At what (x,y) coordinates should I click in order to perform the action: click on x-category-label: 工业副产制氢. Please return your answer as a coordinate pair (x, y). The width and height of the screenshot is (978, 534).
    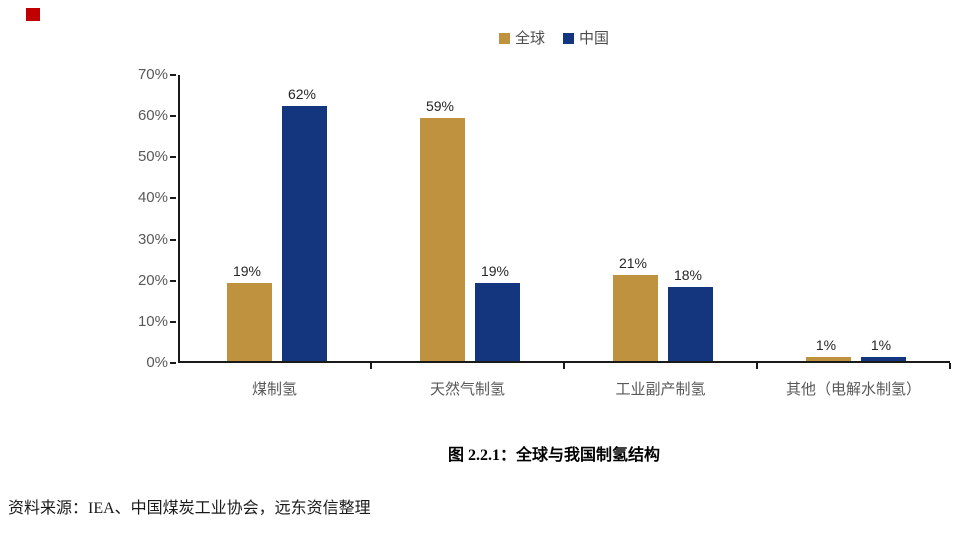
    Looking at the image, I should click on (660, 389).